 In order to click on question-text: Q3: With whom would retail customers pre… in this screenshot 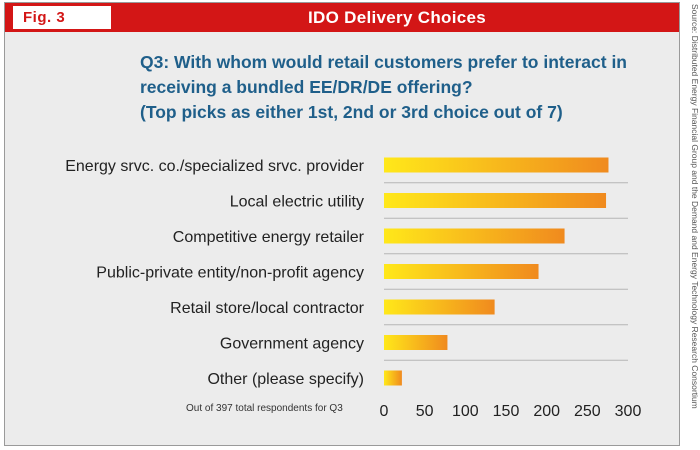, I will do `click(400, 87)`.